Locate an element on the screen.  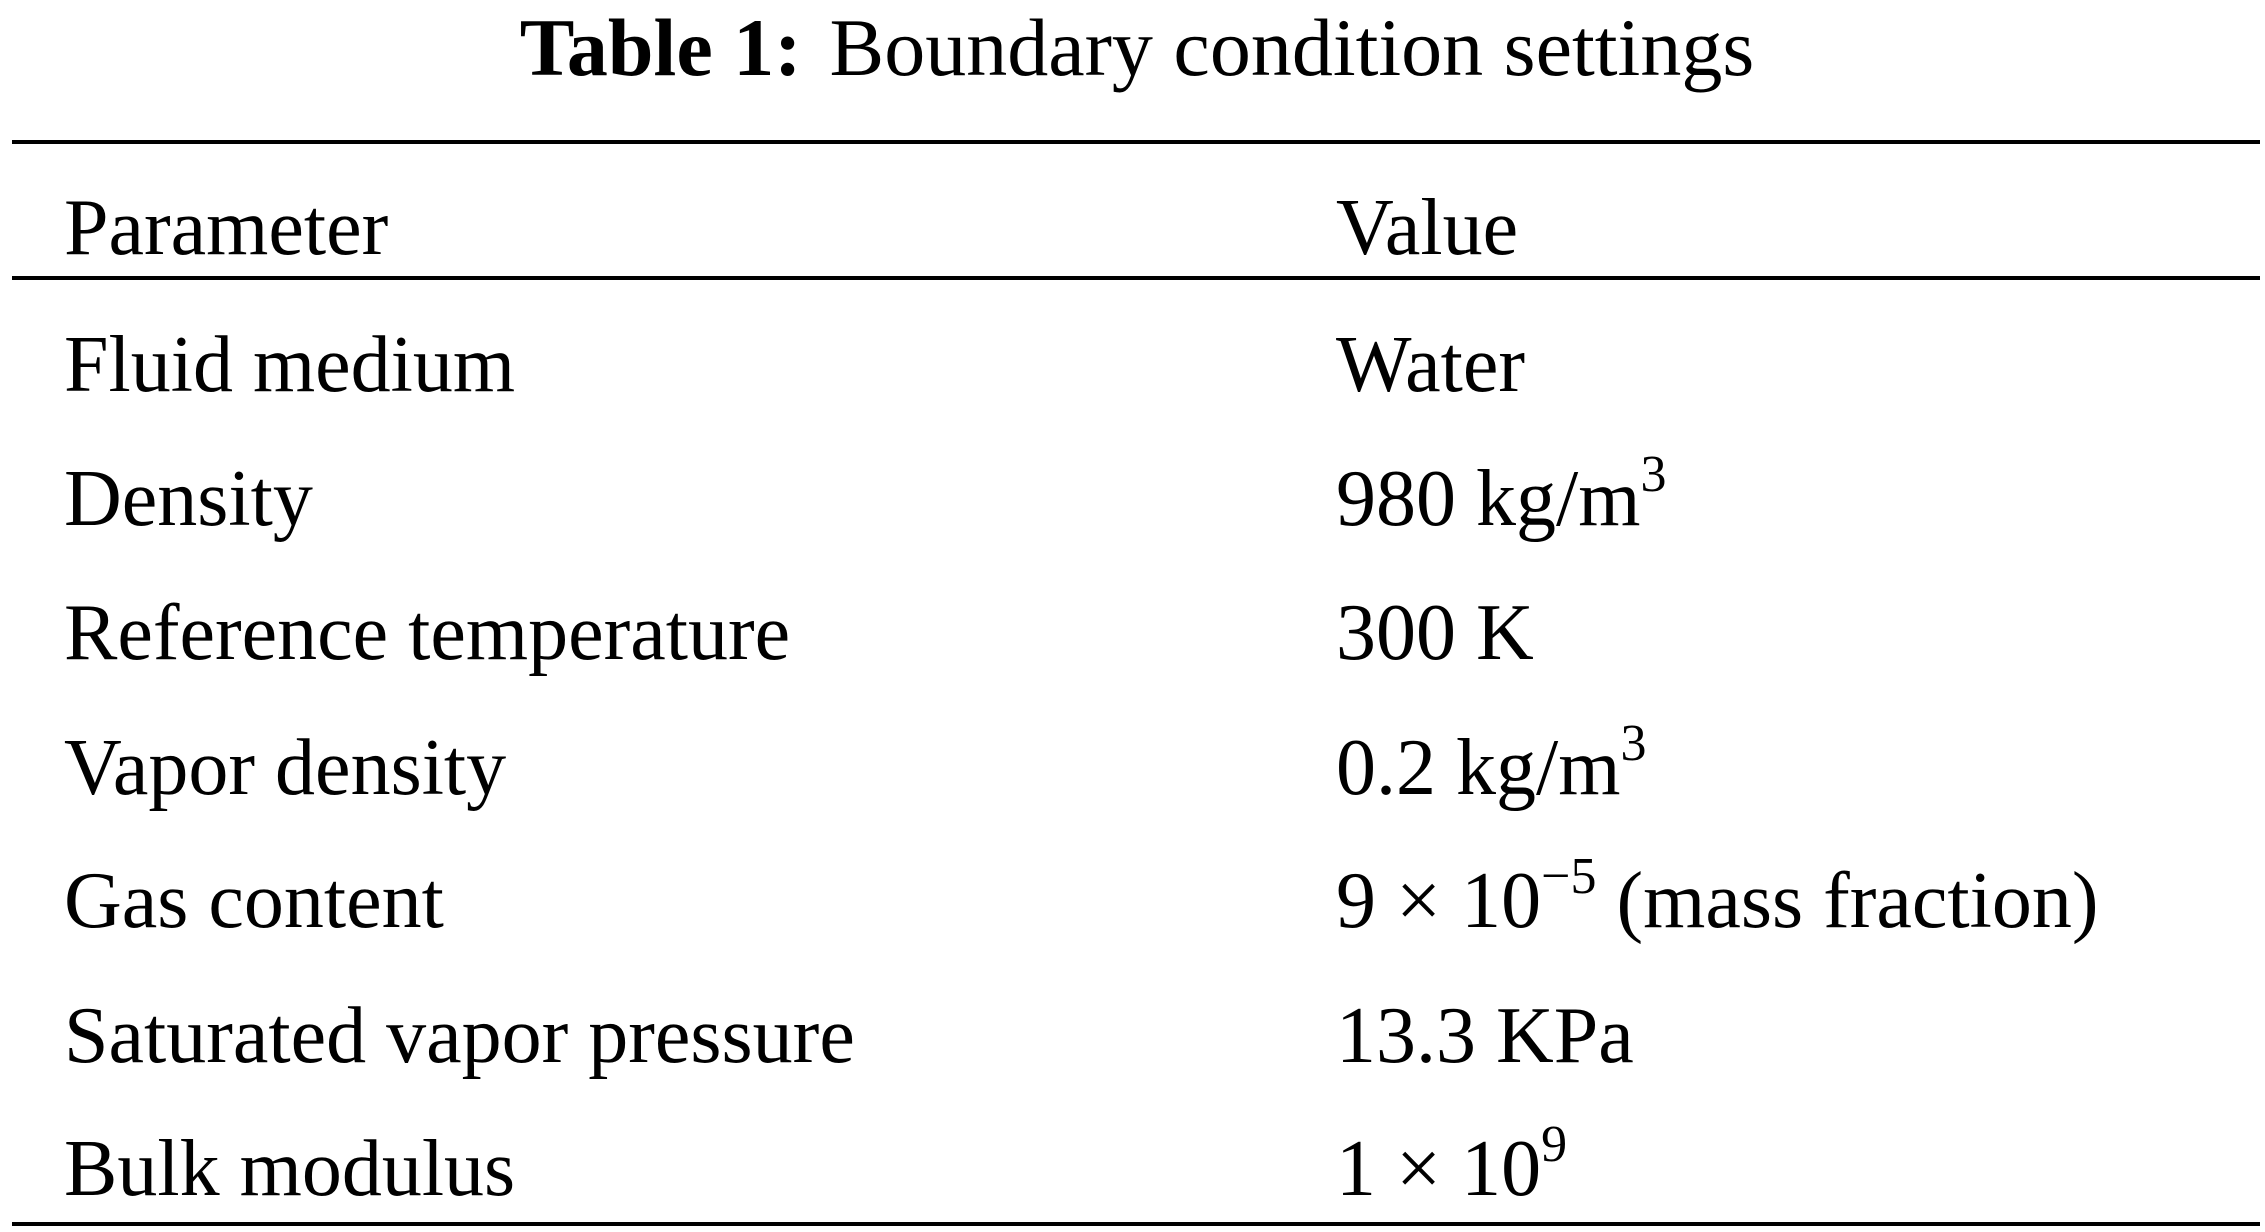
value-cell: 980 kg/m3 is located at coordinates (1501, 494).